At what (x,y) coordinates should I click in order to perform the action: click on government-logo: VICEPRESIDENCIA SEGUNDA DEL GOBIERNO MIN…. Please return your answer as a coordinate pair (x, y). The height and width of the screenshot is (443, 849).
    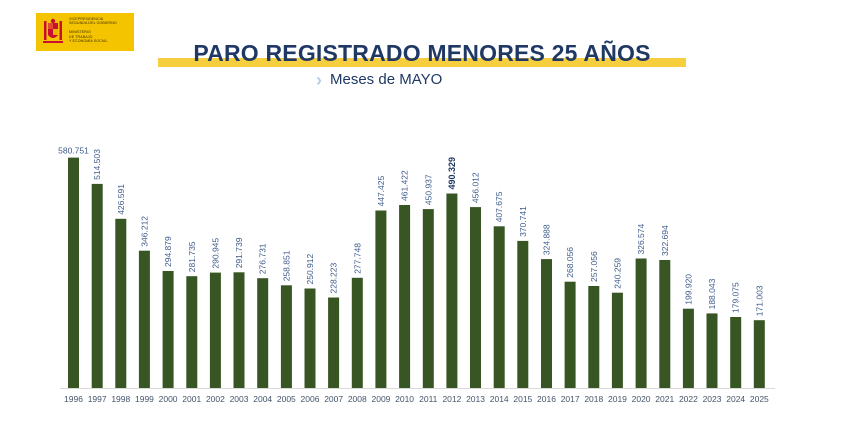
    Looking at the image, I should click on (85, 32).